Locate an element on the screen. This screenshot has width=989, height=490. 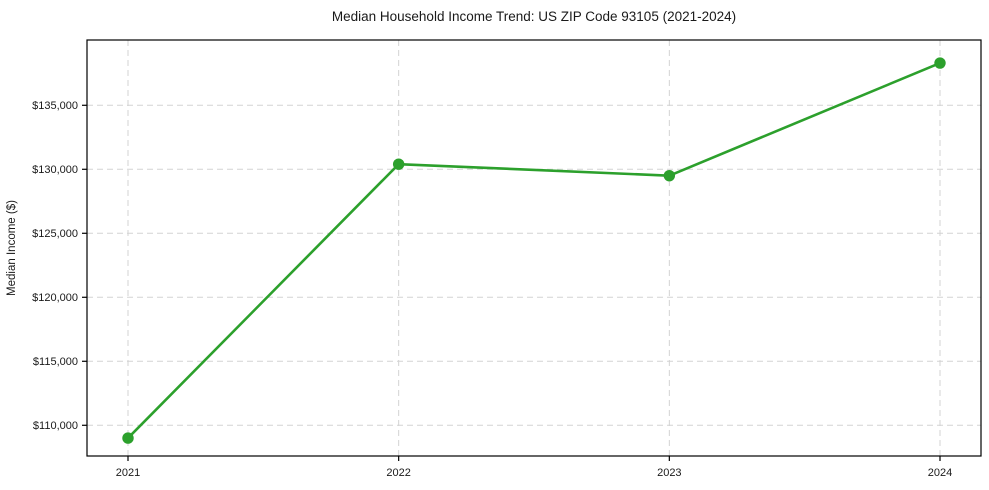
data-point-2023 is located at coordinates (669, 175).